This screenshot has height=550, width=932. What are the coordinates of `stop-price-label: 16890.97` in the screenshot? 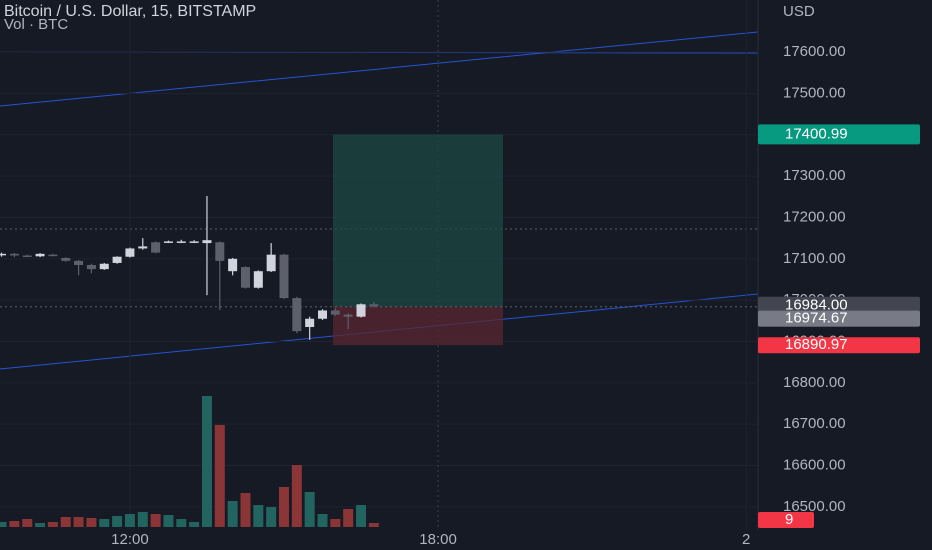 It's located at (816, 344).